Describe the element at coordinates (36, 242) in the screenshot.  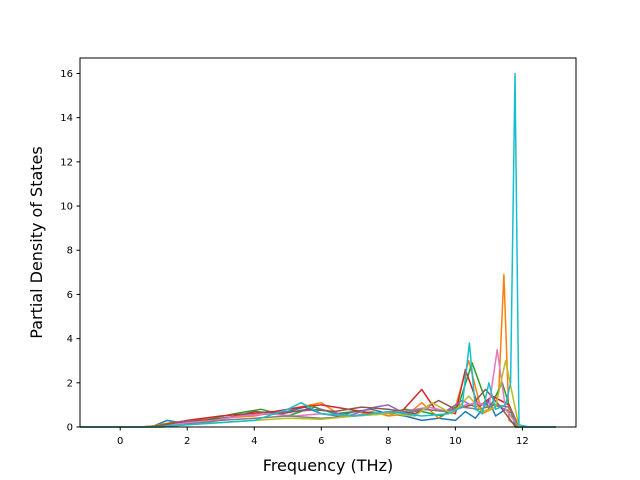
I see `y-axis-label: Partial Density of States` at that location.